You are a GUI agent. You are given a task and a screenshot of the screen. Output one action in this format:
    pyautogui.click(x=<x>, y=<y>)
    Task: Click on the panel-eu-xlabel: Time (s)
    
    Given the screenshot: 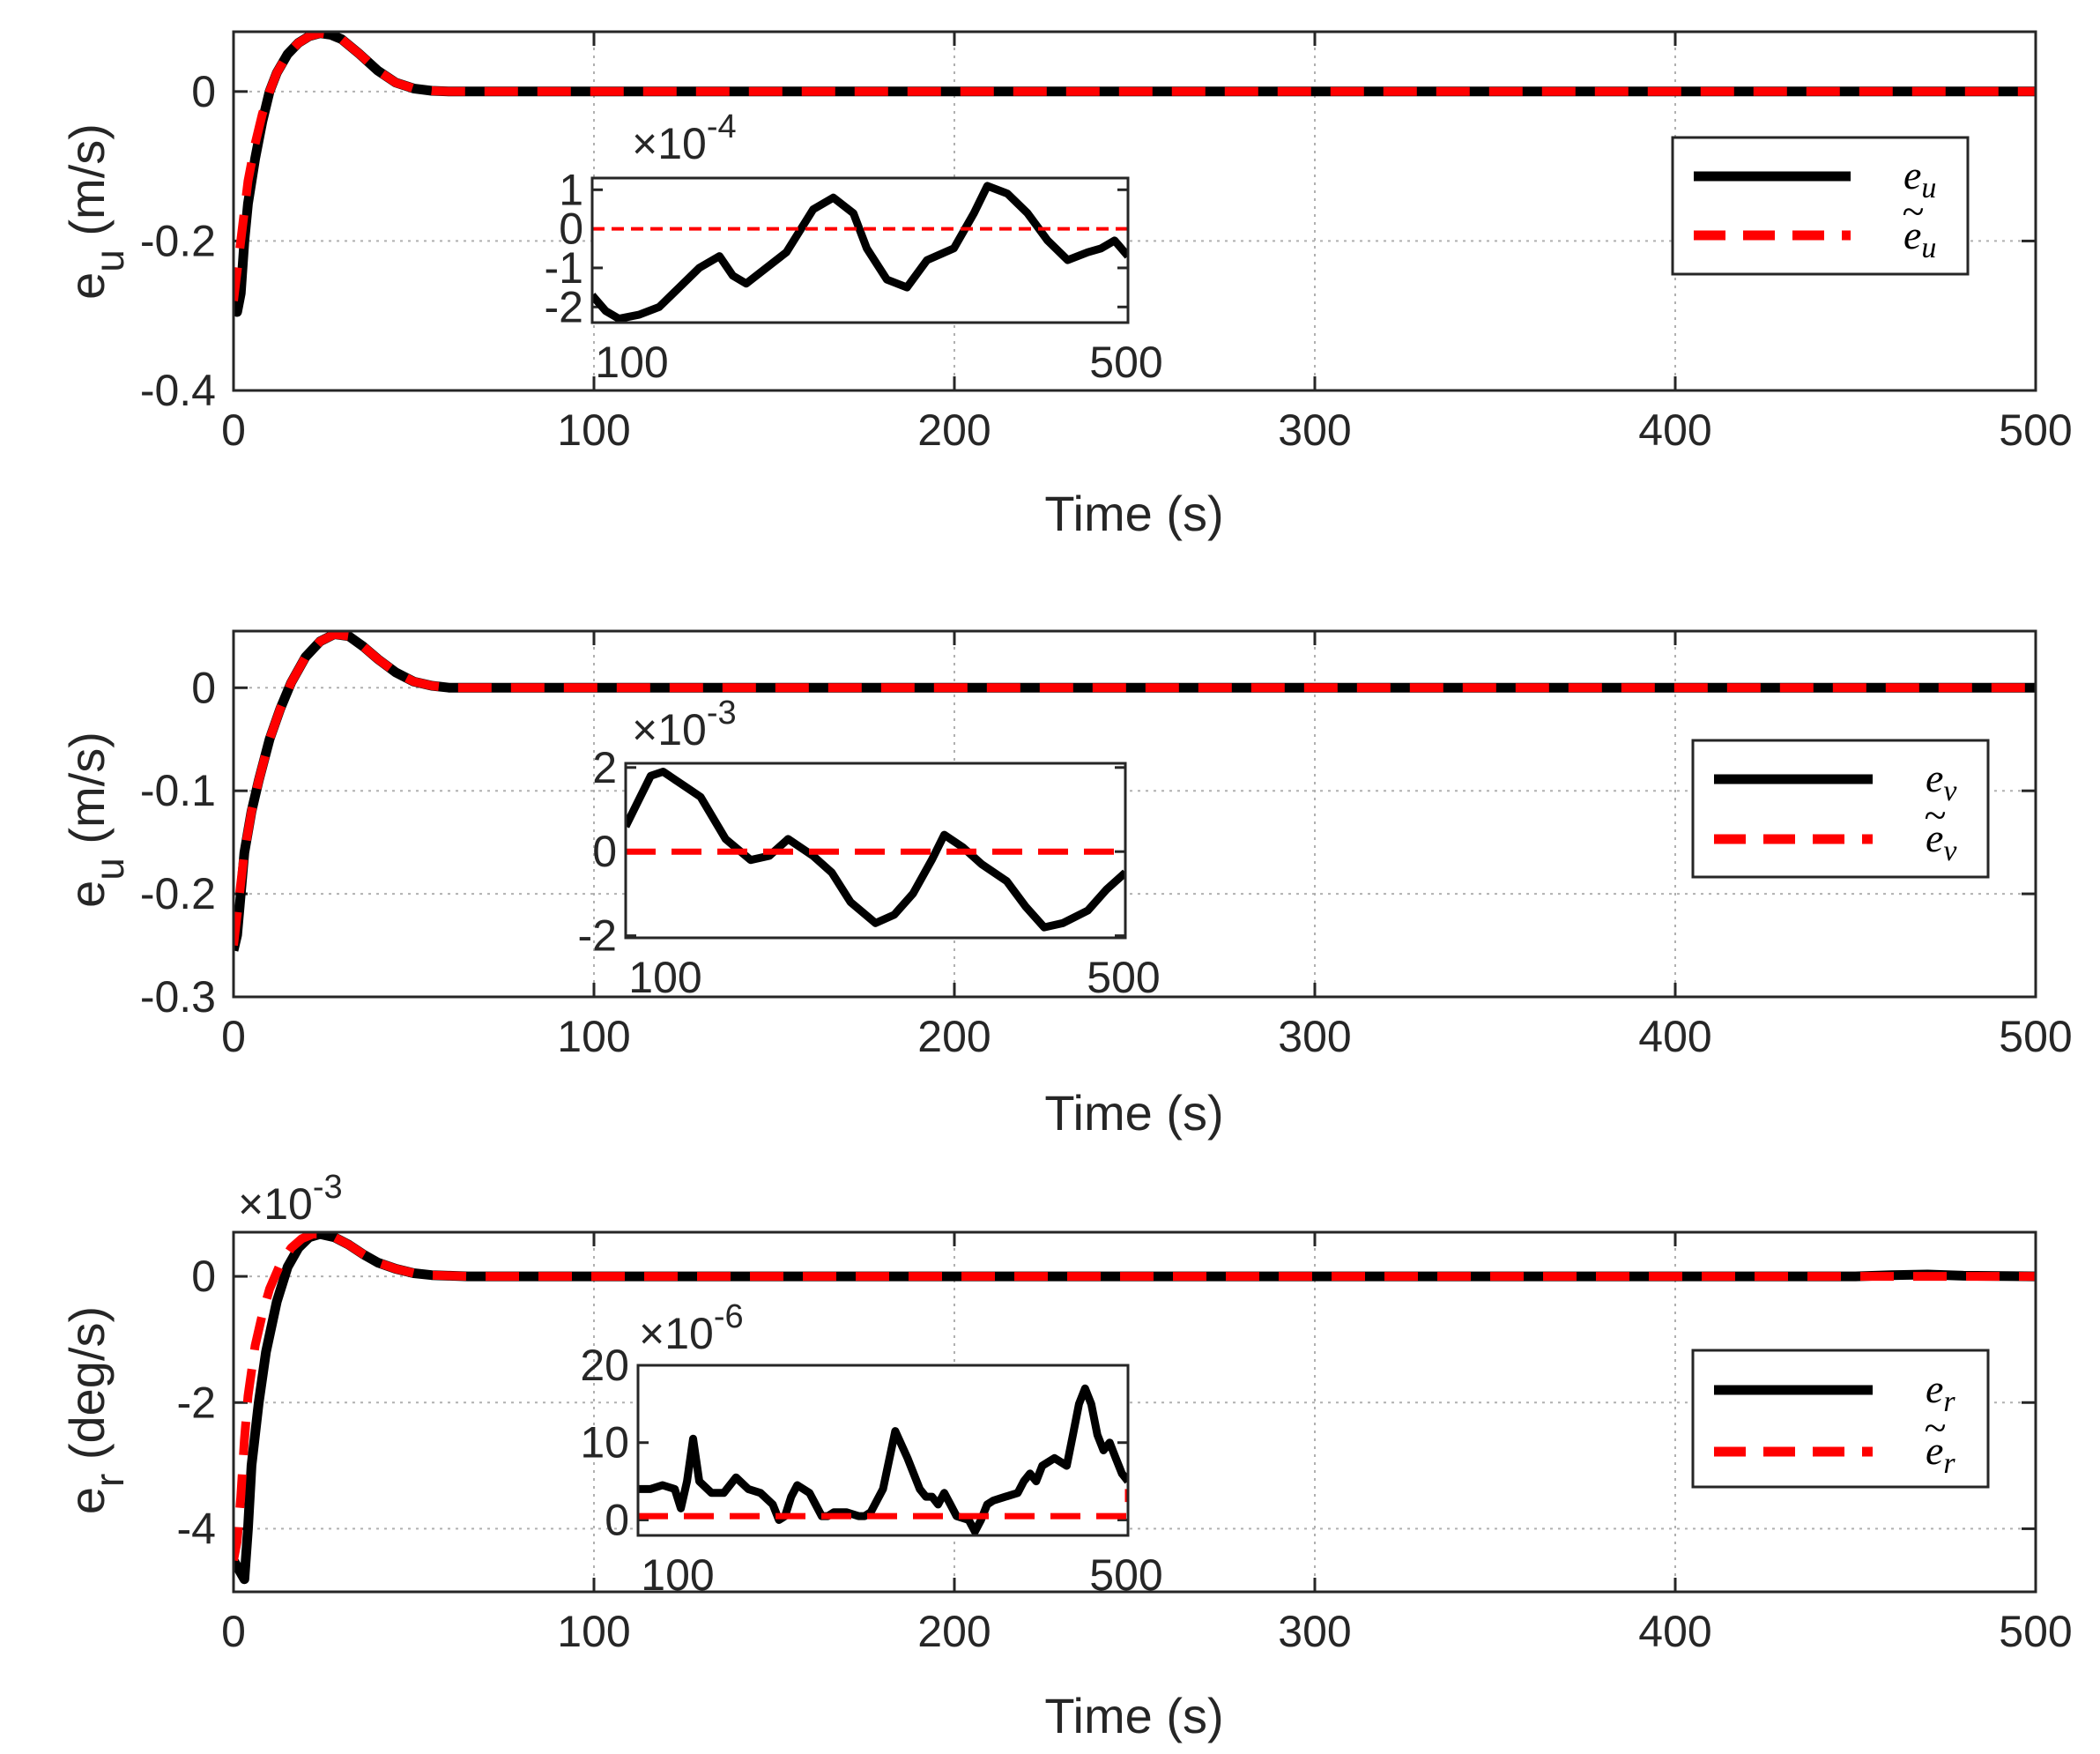 What is the action you would take?
    pyautogui.click(x=1134, y=513)
    